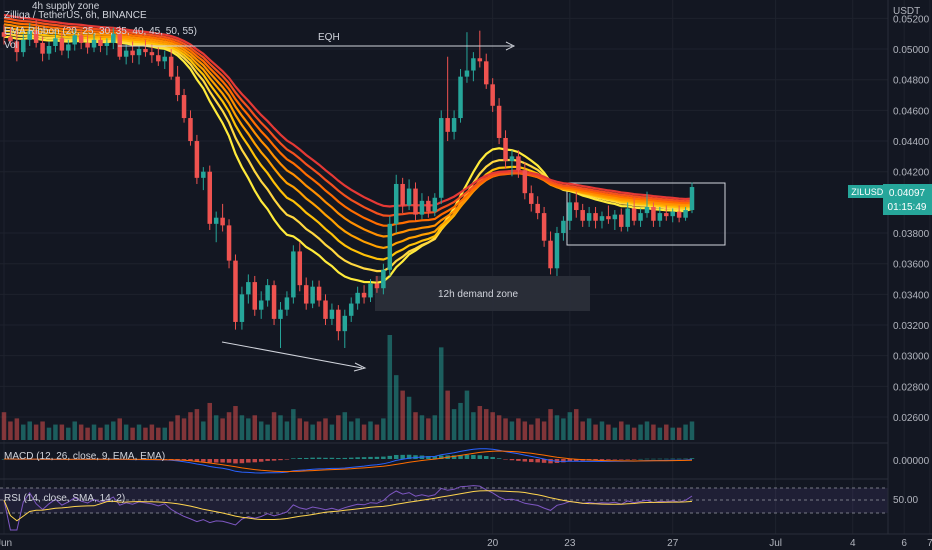 The width and height of the screenshot is (932, 550). I want to click on price-tick-label: 0.04200, so click(911, 173).